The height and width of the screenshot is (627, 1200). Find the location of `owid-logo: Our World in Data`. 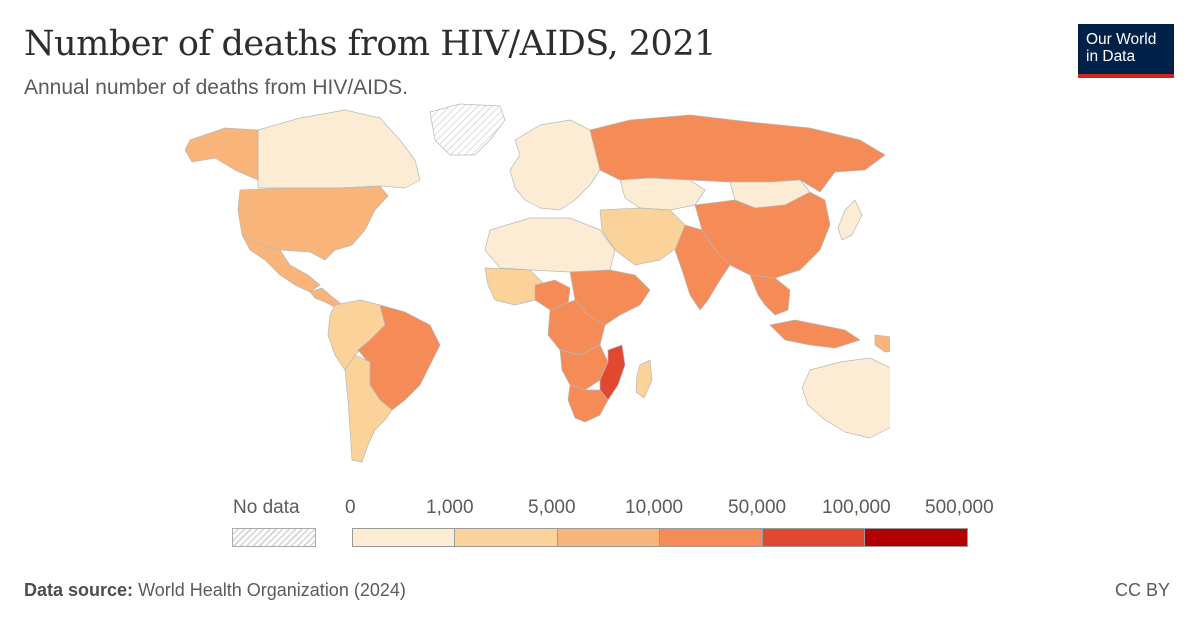

owid-logo: Our World in Data is located at coordinates (1126, 51).